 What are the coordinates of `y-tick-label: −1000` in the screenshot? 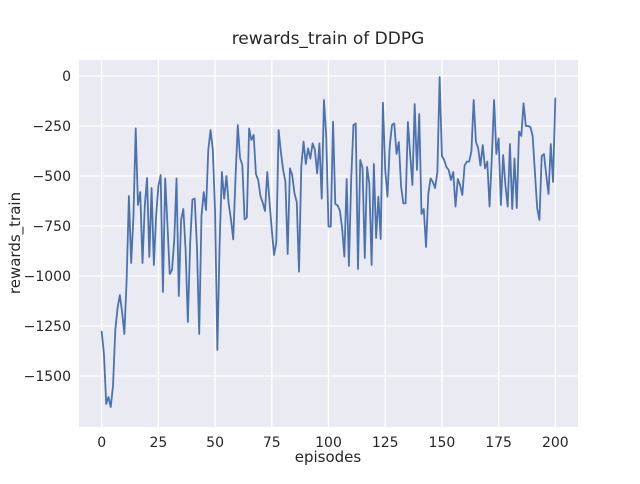 It's located at (47, 277).